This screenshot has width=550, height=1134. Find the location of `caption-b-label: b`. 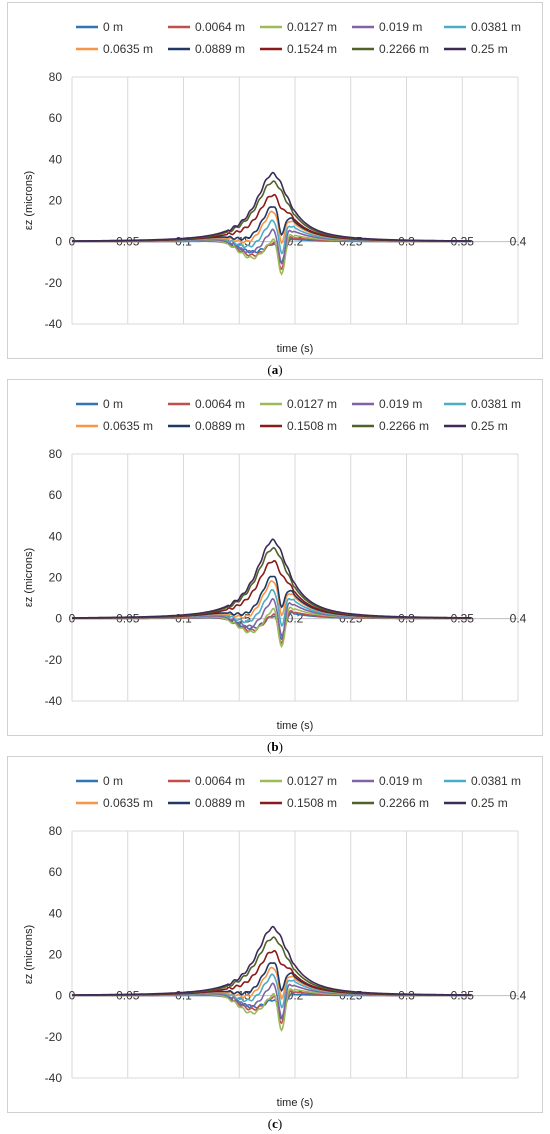

caption-b-label: b is located at coordinates (275, 746).